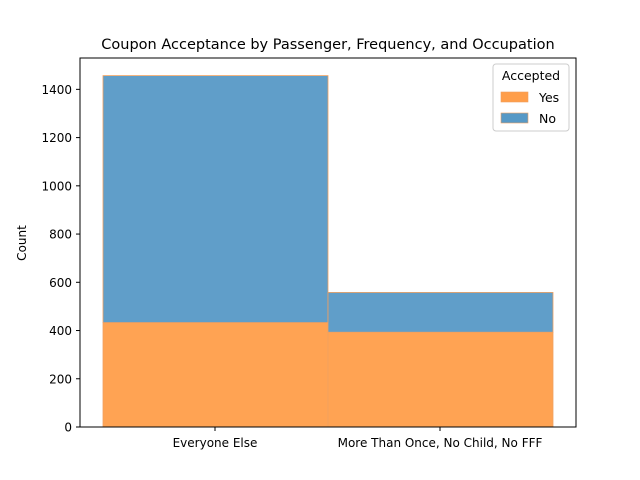 Image resolution: width=640 pixels, height=480 pixels. What do you see at coordinates (548, 97) in the screenshot?
I see `legend-label-yes: Yes` at bounding box center [548, 97].